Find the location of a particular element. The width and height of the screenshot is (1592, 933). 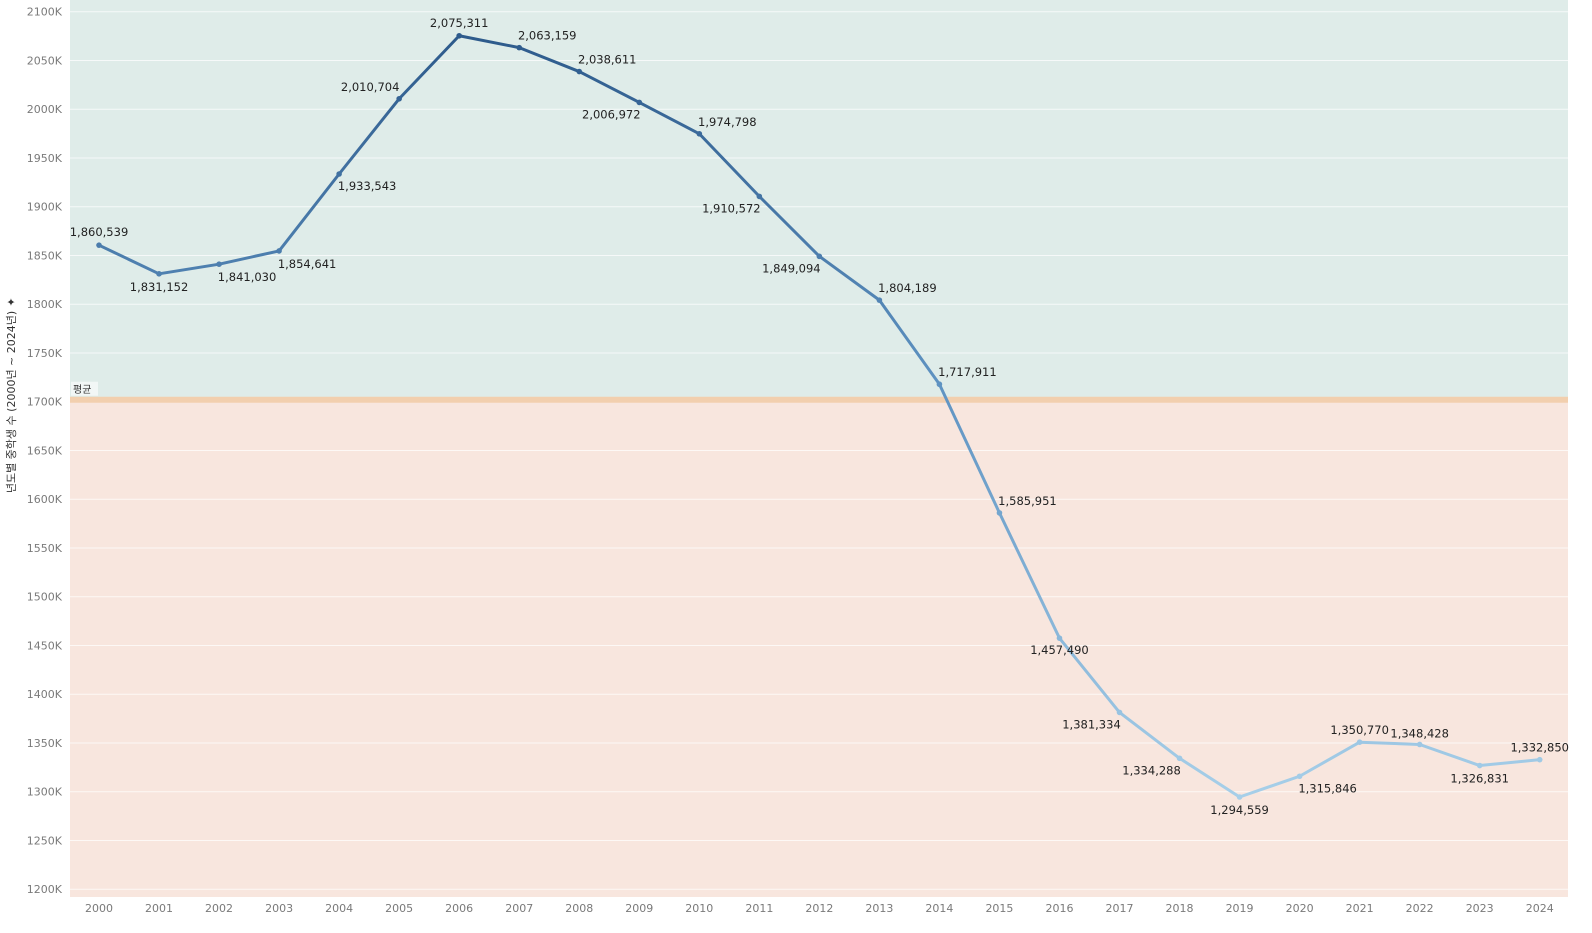

x-tick-label: 2023 is located at coordinates (1480, 908).